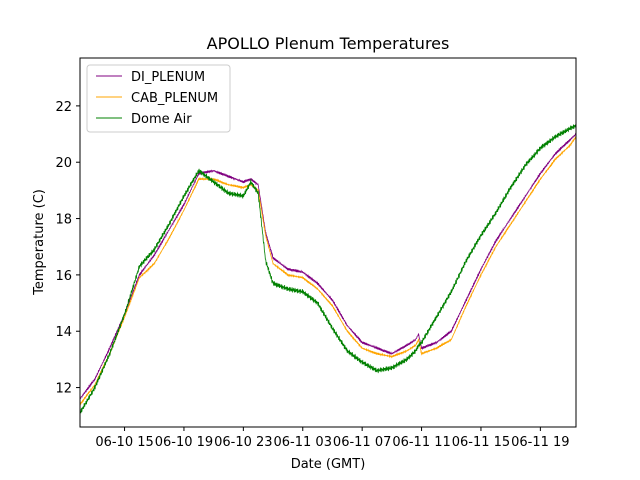  What do you see at coordinates (328, 464) in the screenshot?
I see `x-axis-label: Date (GMT)` at bounding box center [328, 464].